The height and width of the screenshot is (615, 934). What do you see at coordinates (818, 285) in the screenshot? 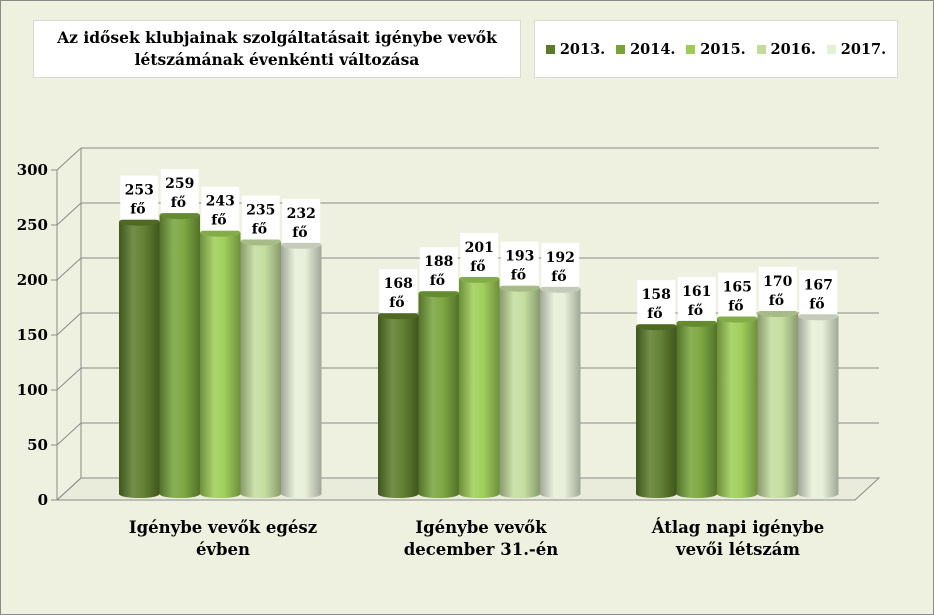
I see `data-label-value: 167` at bounding box center [818, 285].